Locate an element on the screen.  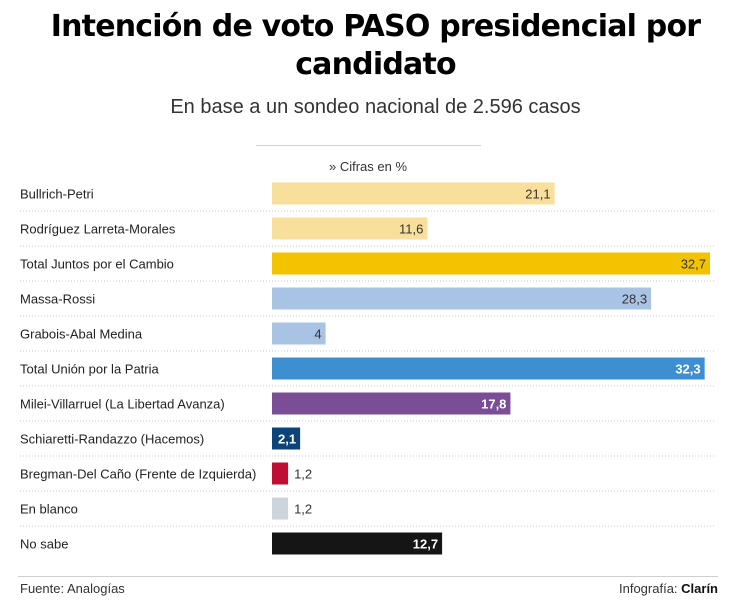
value-label: 21,1 is located at coordinates (537, 194).